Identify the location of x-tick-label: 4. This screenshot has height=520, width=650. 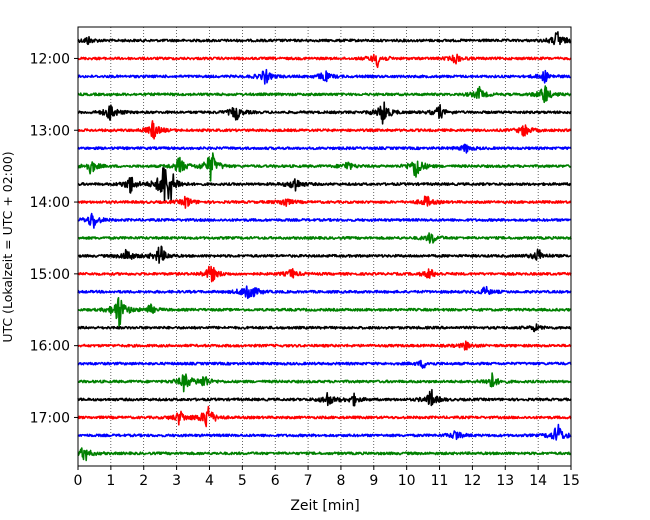
(209, 481).